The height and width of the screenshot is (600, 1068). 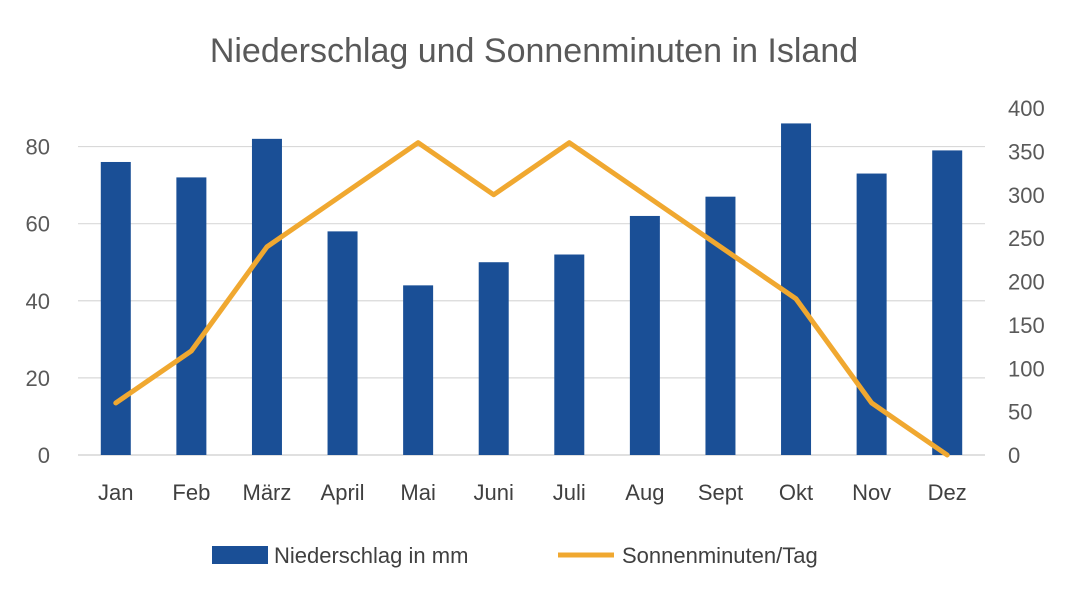 What do you see at coordinates (371, 555) in the screenshot?
I see `legend-label-niederschlag: Niederschlag in mm` at bounding box center [371, 555].